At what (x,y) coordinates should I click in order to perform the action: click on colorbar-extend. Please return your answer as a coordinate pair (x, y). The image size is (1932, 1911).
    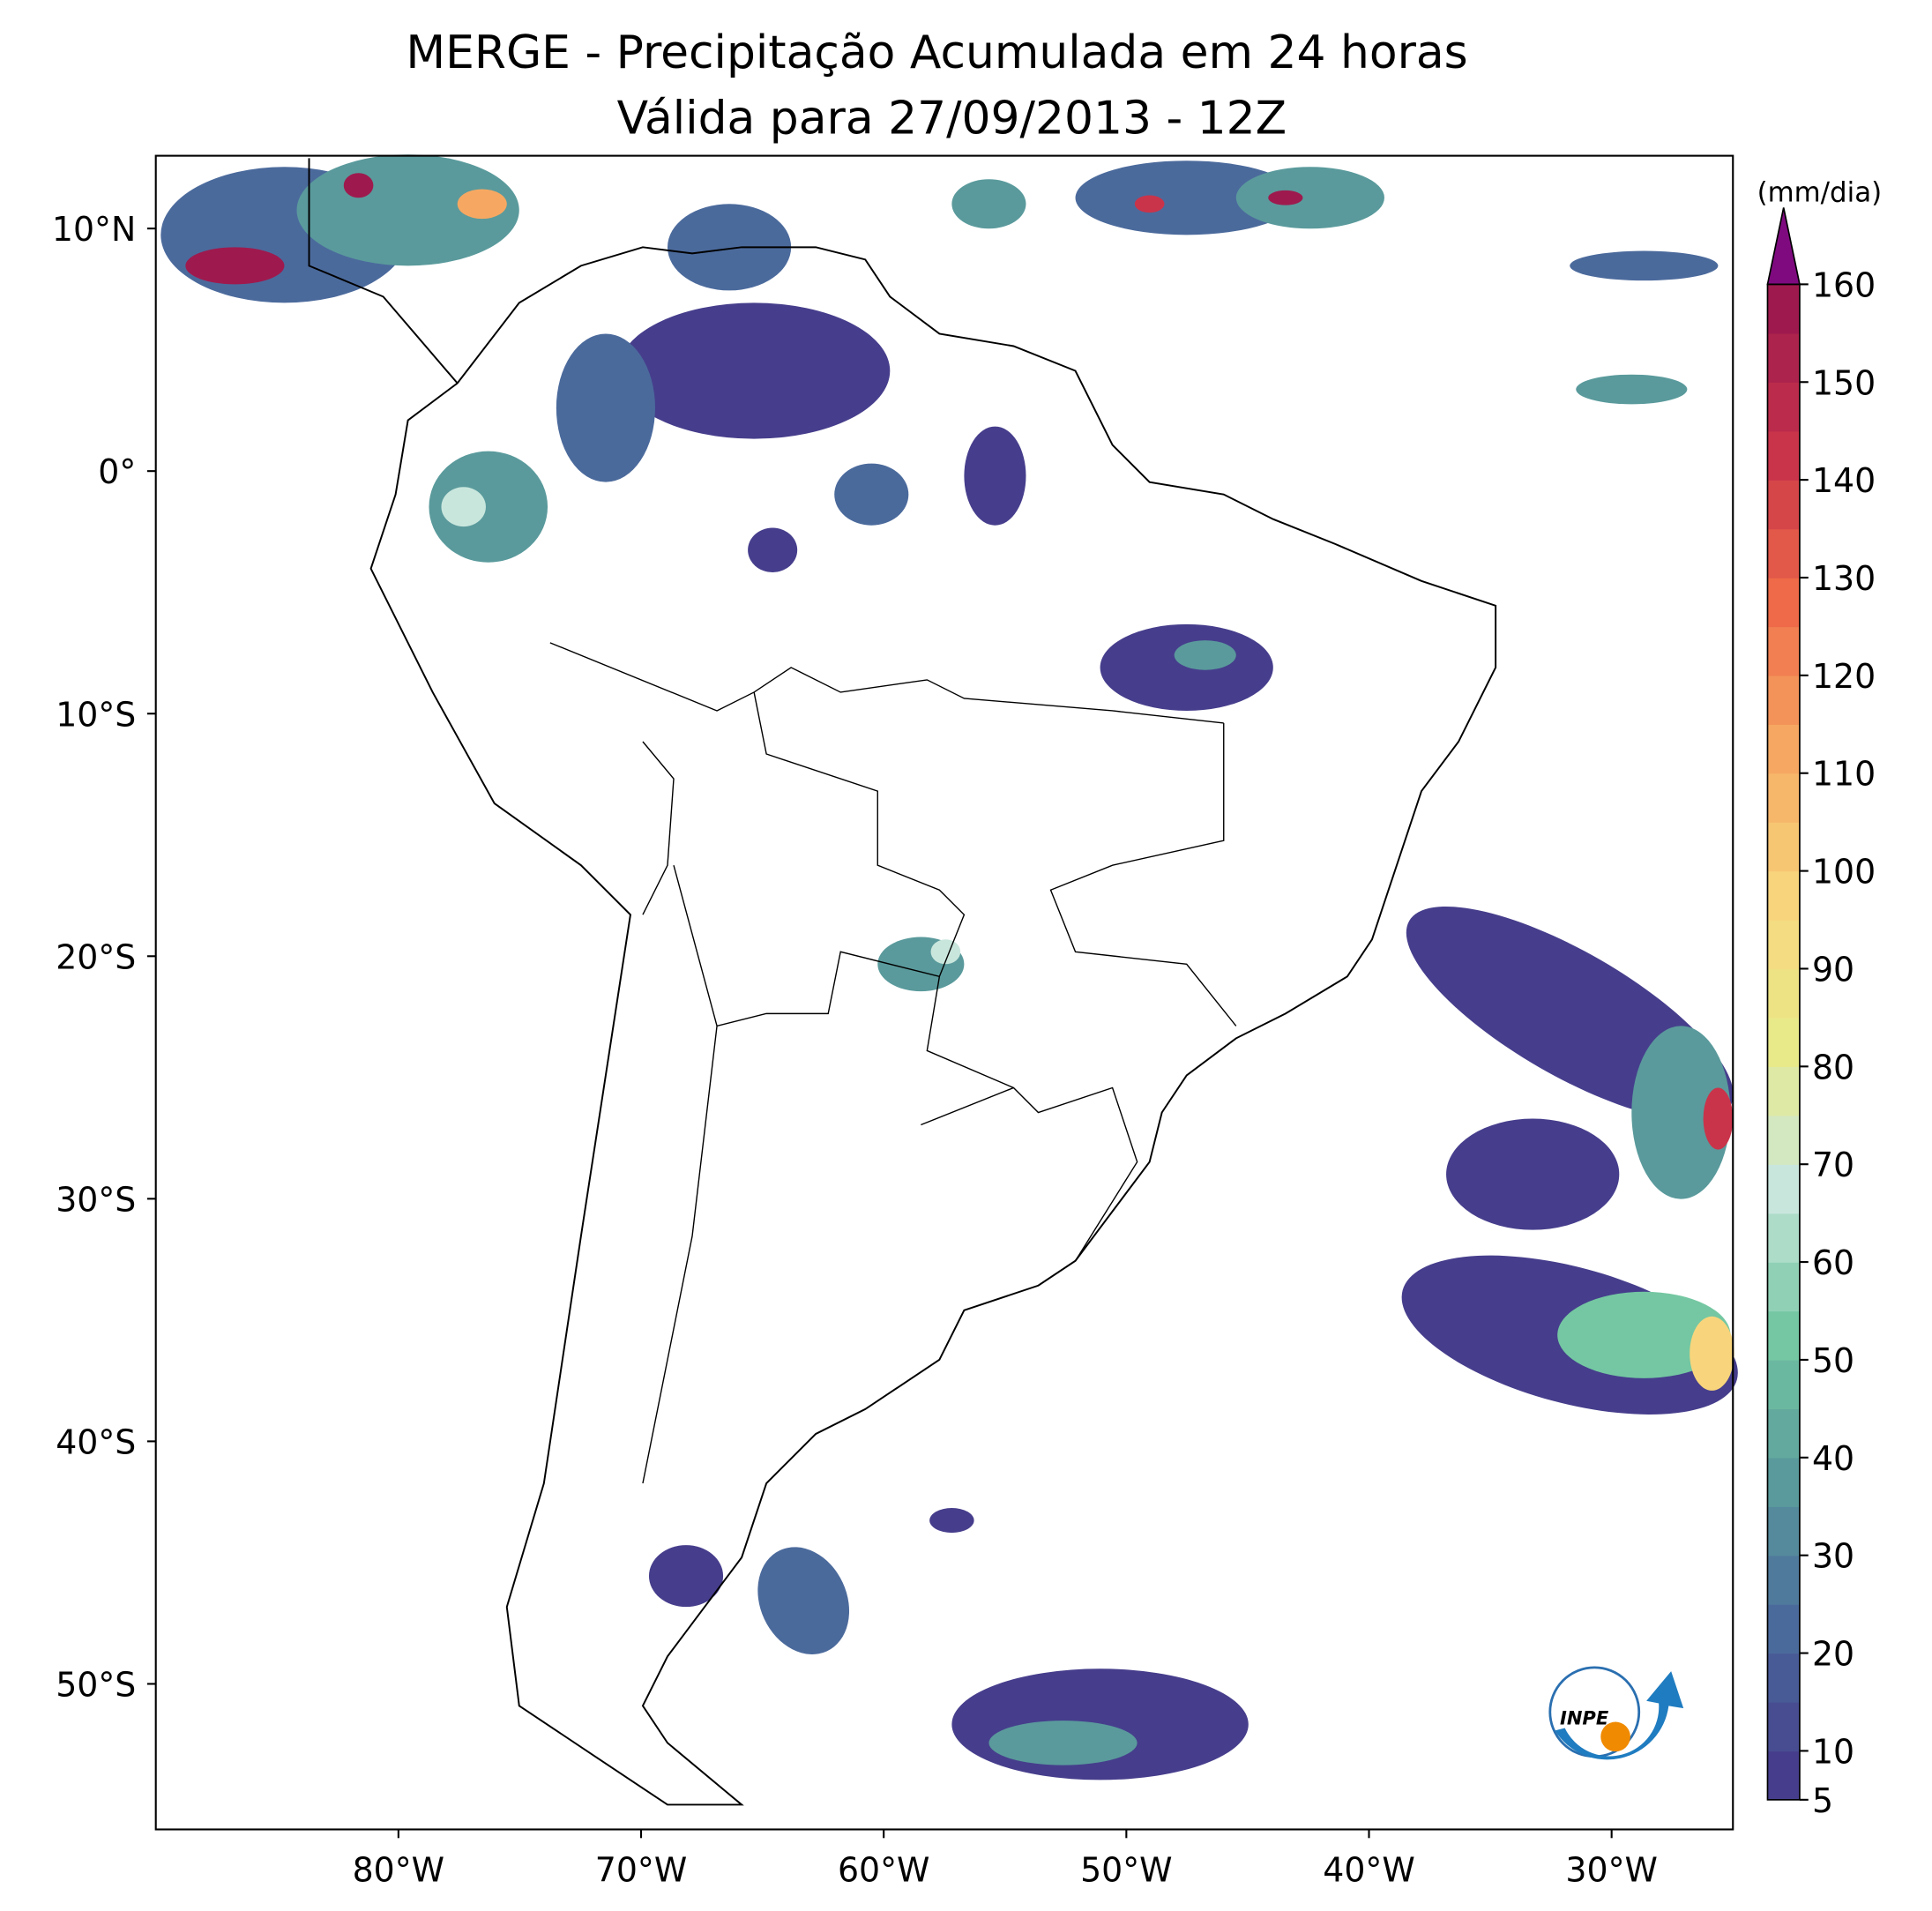
    Looking at the image, I should click on (1783, 247).